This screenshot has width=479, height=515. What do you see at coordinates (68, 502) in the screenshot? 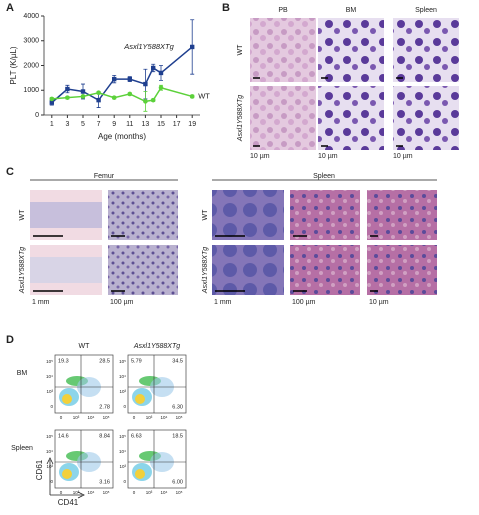
I see `x-axis-label: CD41` at bounding box center [68, 502].